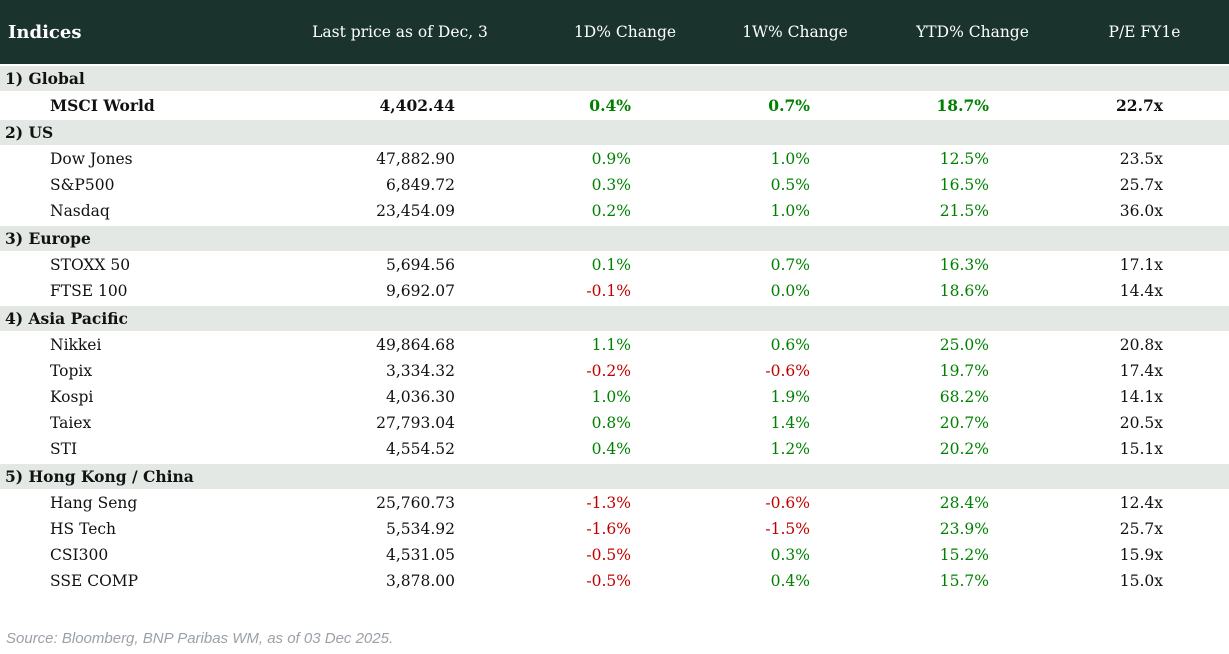 This screenshot has width=1229, height=654. Describe the element at coordinates (420, 397) in the screenshot. I see `last-price-cell: 4,036.30` at that location.